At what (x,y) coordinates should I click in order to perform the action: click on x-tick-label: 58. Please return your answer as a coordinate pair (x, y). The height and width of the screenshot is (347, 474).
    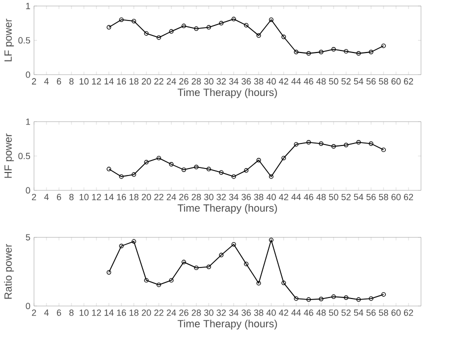
    Looking at the image, I should click on (383, 81).